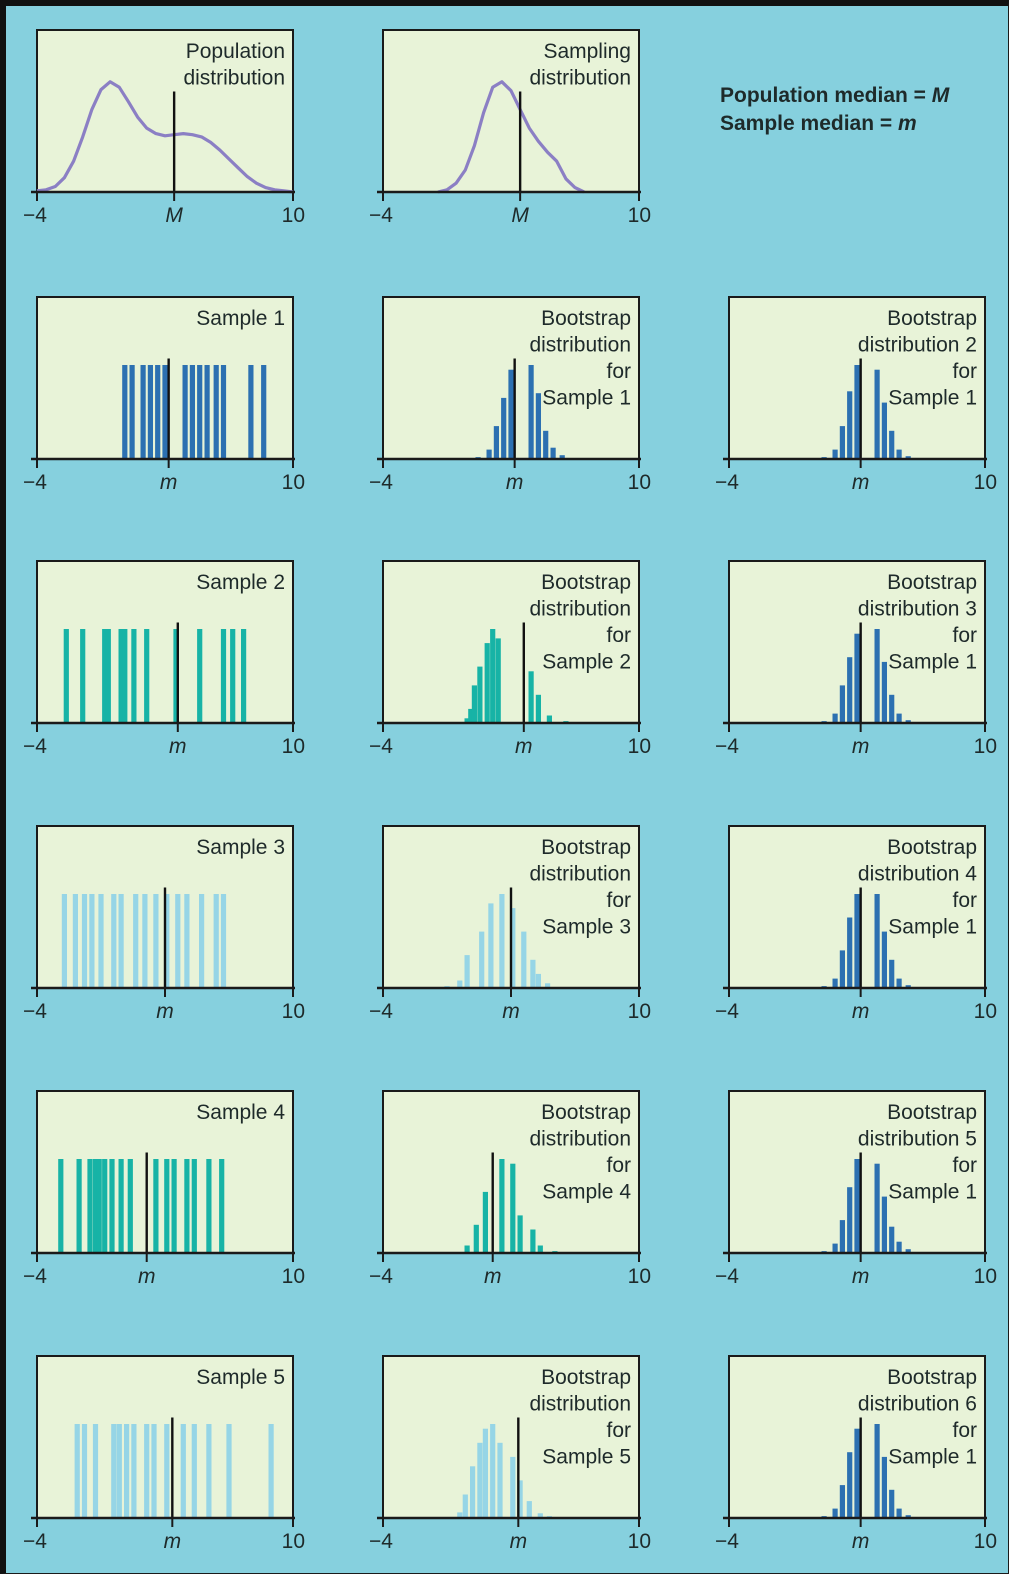 This screenshot has height=1576, width=1011. What do you see at coordinates (586, 927) in the screenshot?
I see `panel-title-line-3: Sample 3` at bounding box center [586, 927].